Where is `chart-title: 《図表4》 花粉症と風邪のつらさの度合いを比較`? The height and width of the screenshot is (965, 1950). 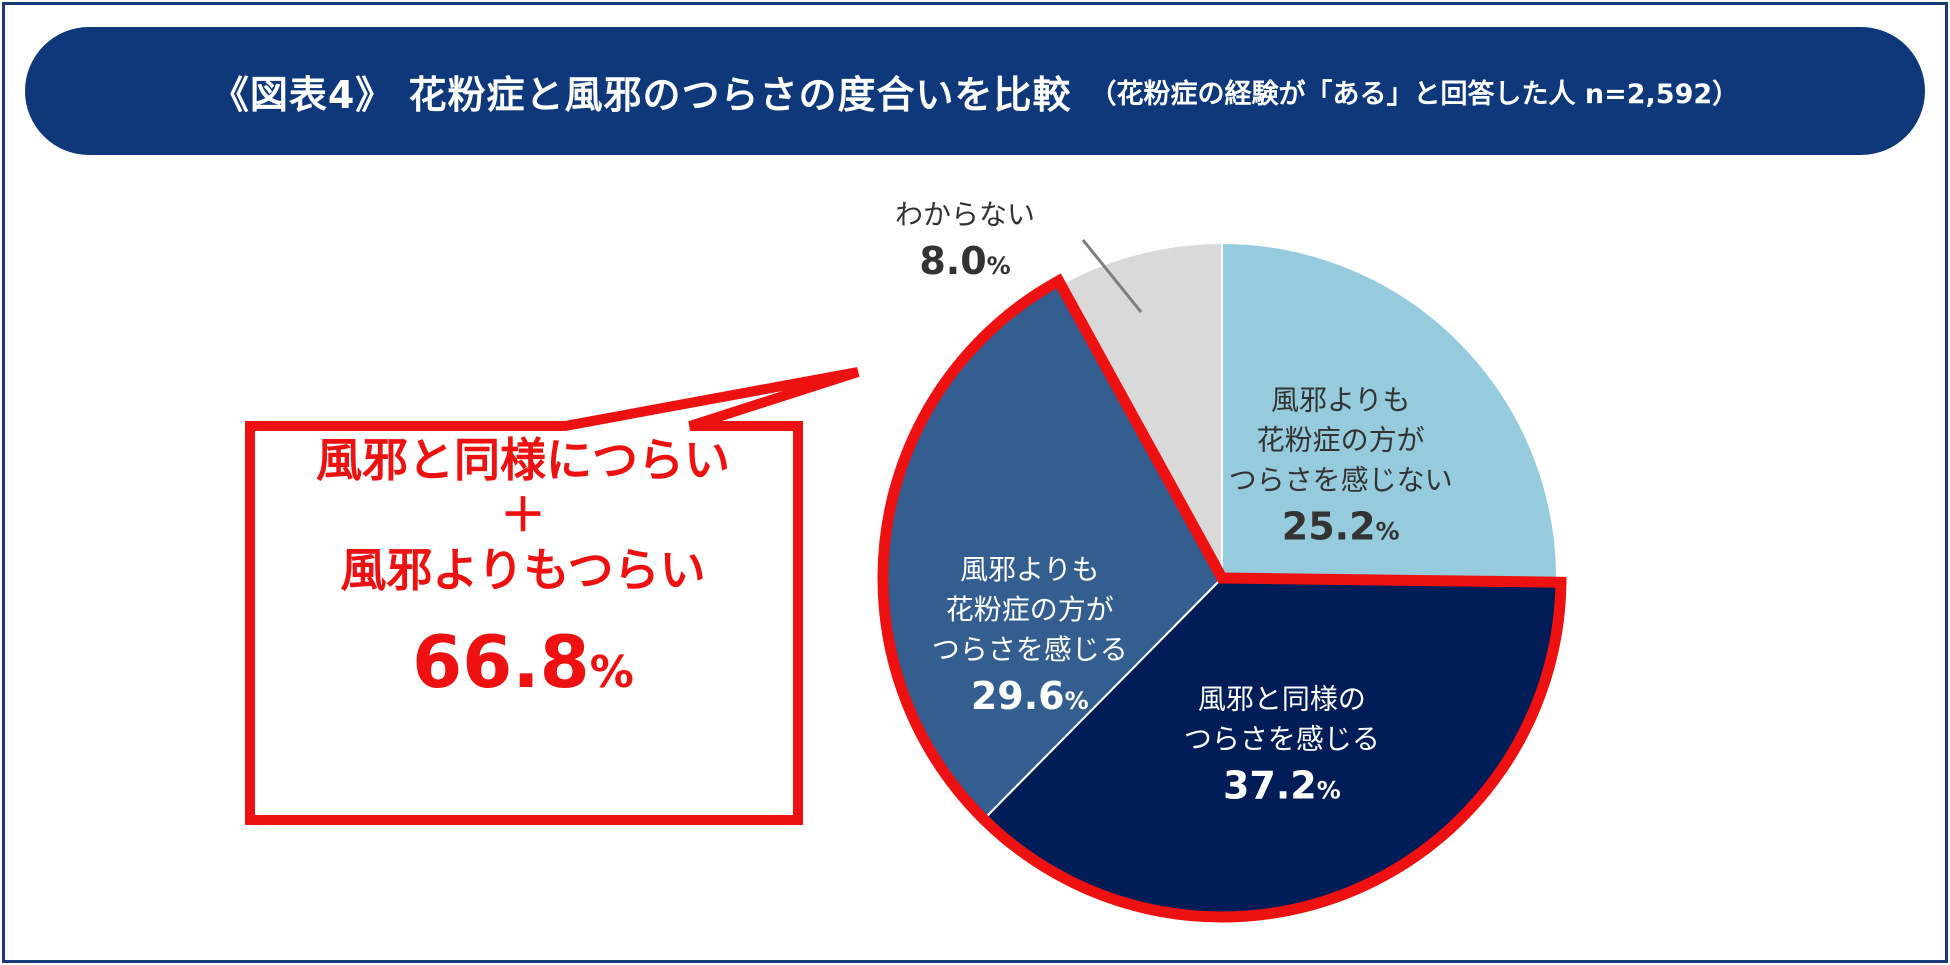
chart-title: 《図表4》 花粉症と風邪のつらさの度合いを比較 is located at coordinates (641, 94).